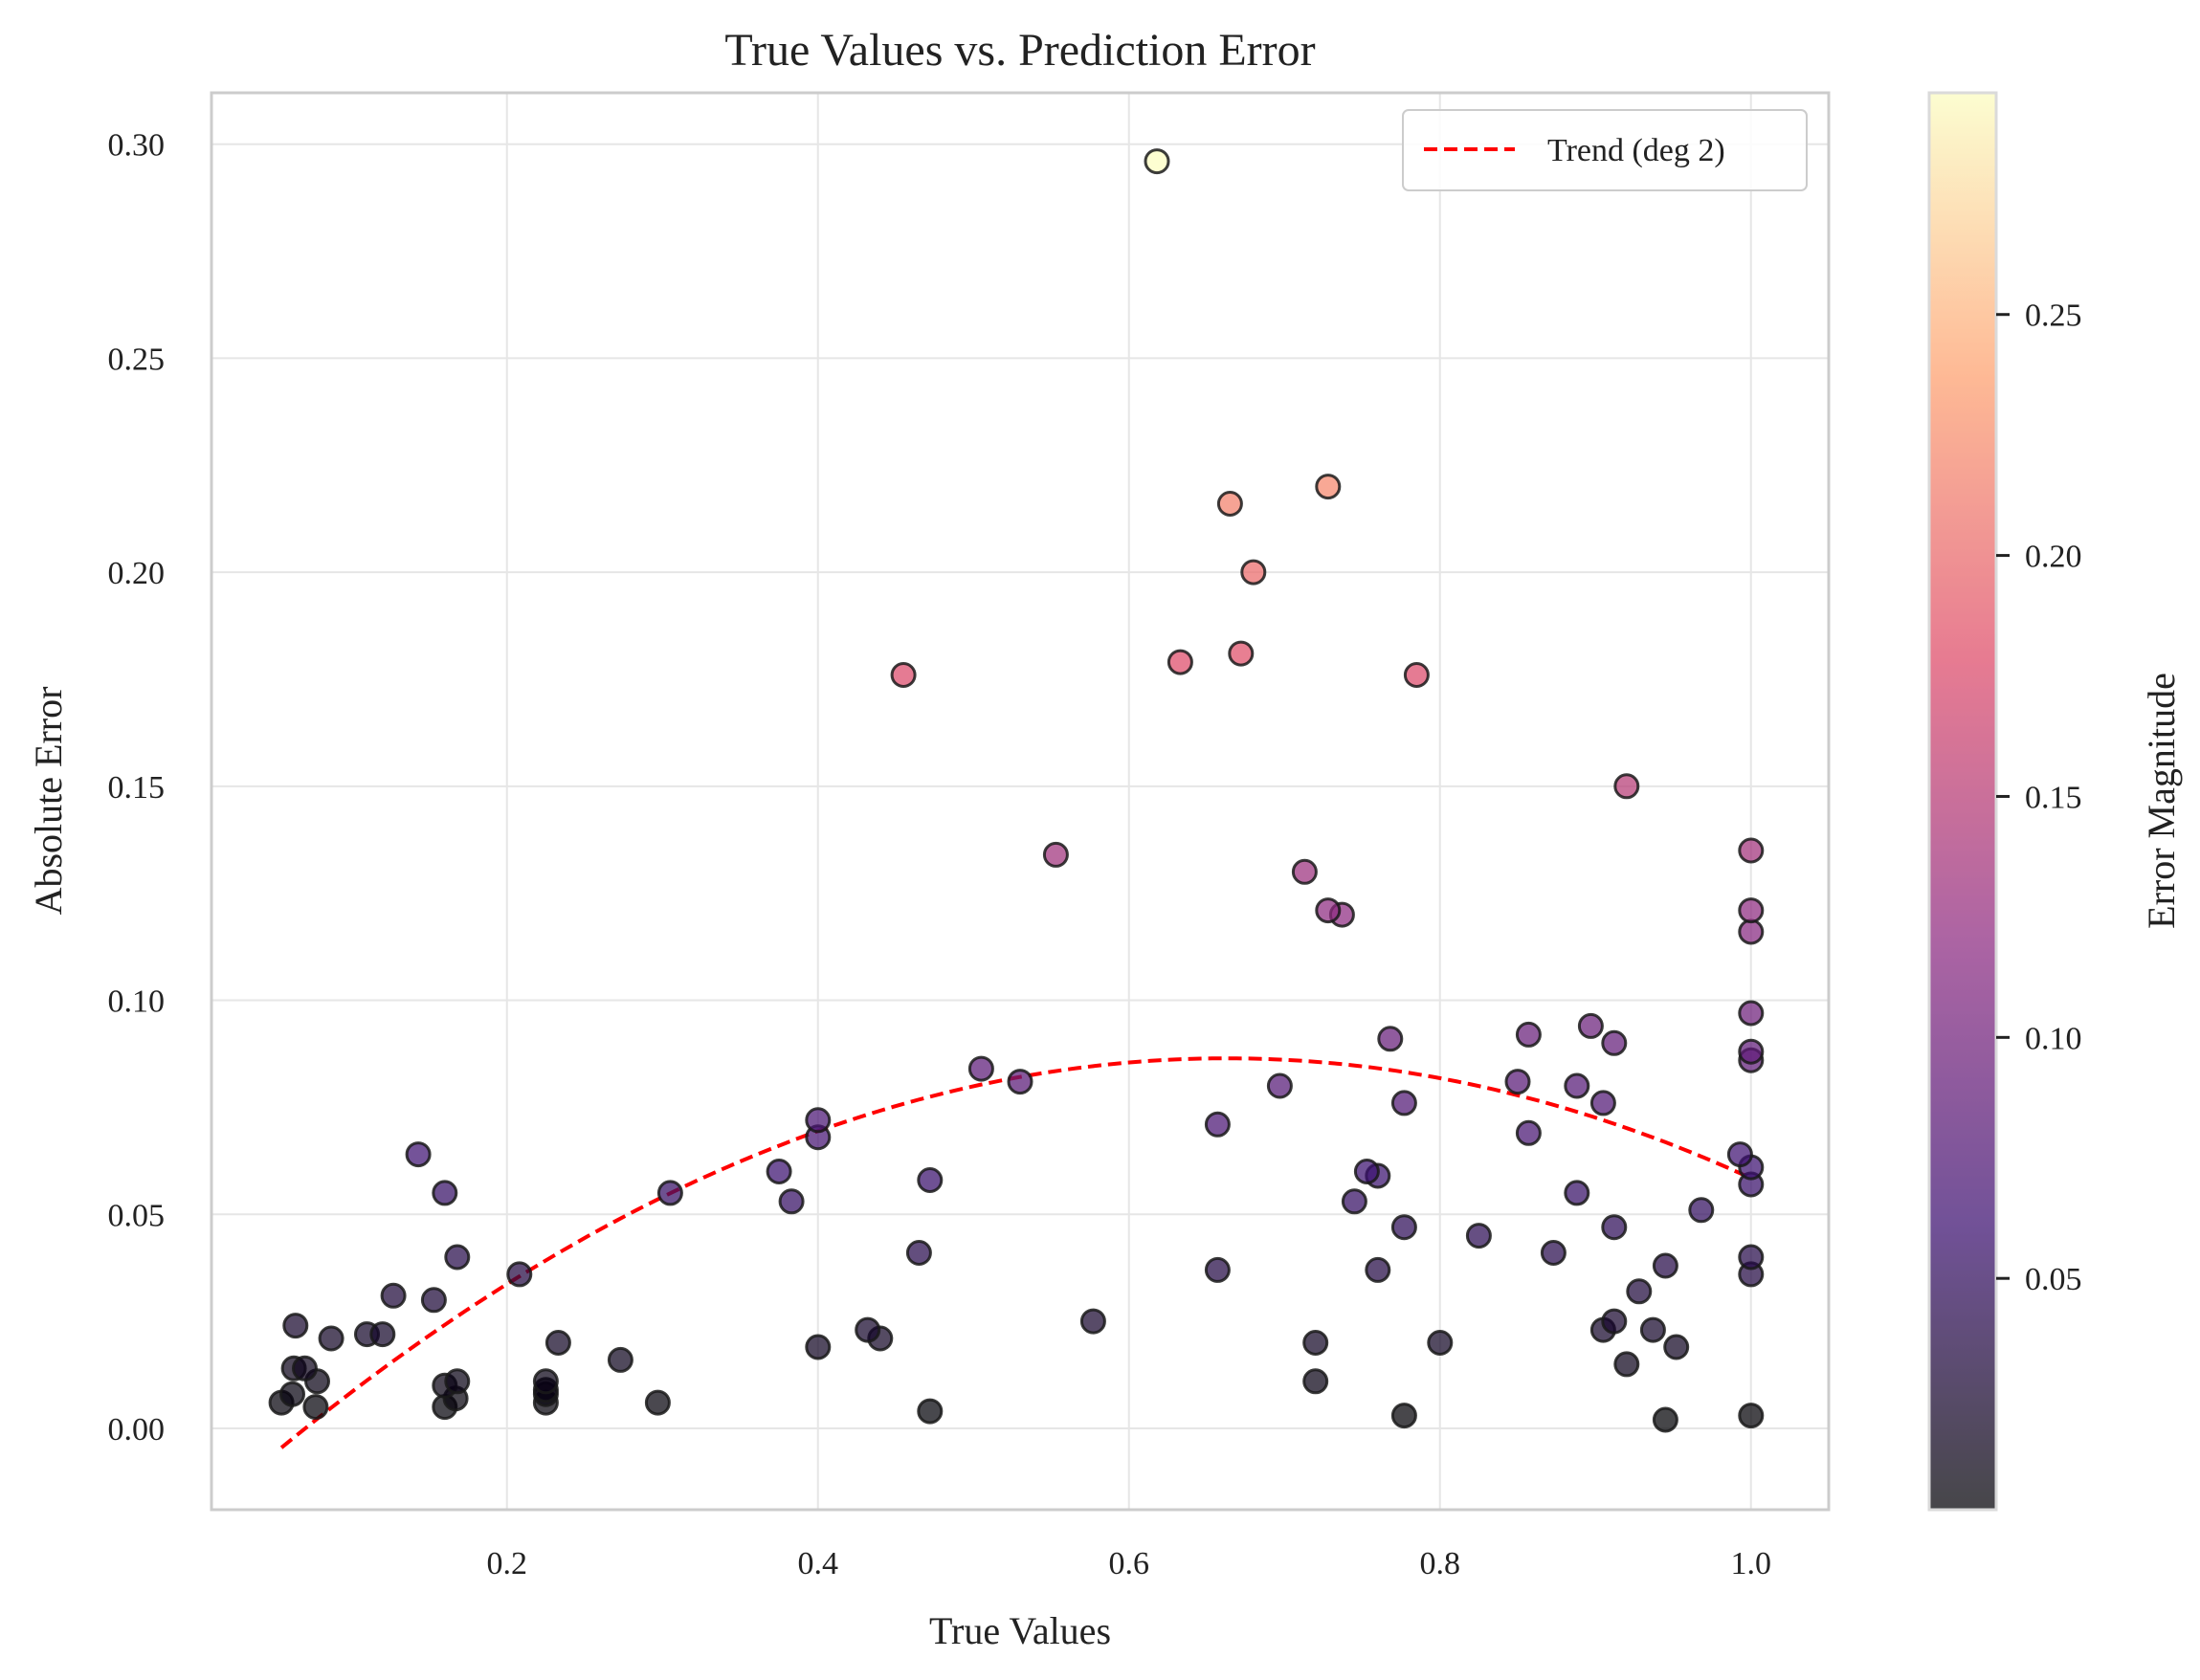  I want to click on x-axis-ticks: 0.2 0.4 0.6 0.8 1.0, so click(1129, 1564).